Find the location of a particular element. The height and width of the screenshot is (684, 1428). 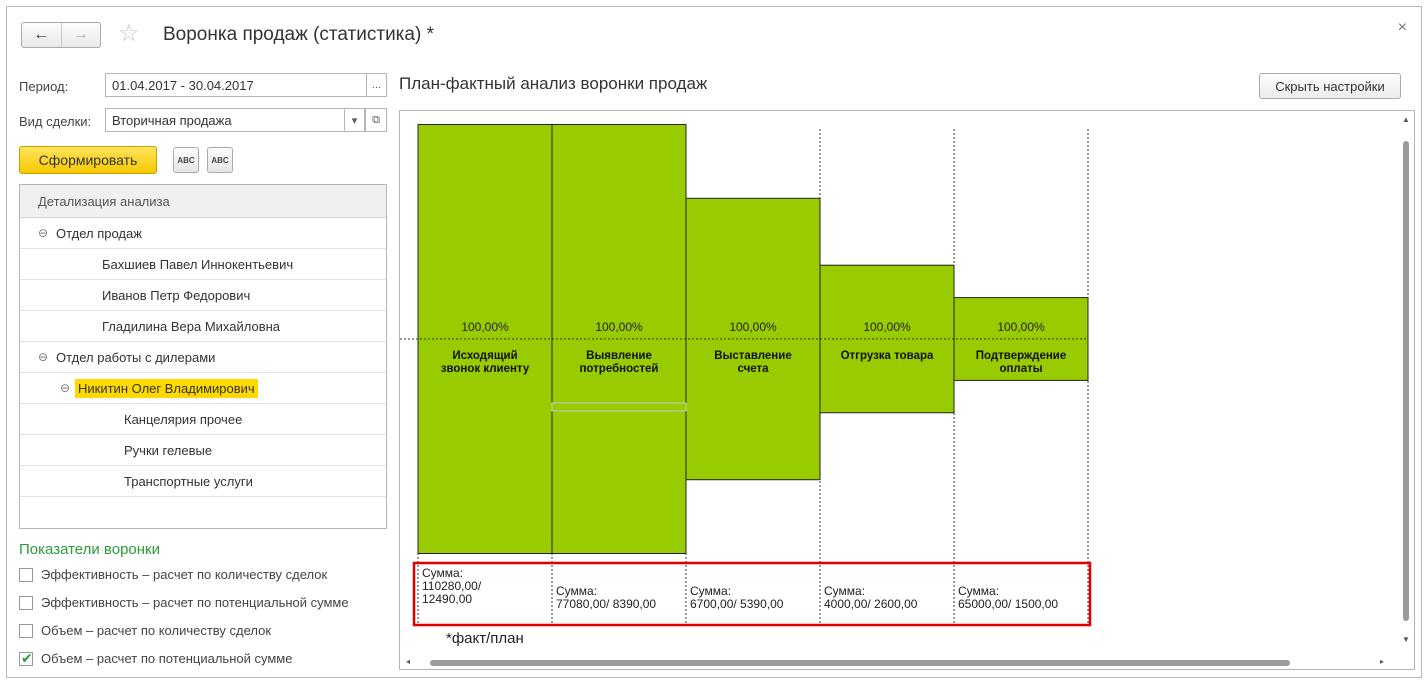

stage-label: Исходящий is located at coordinates (484, 356).